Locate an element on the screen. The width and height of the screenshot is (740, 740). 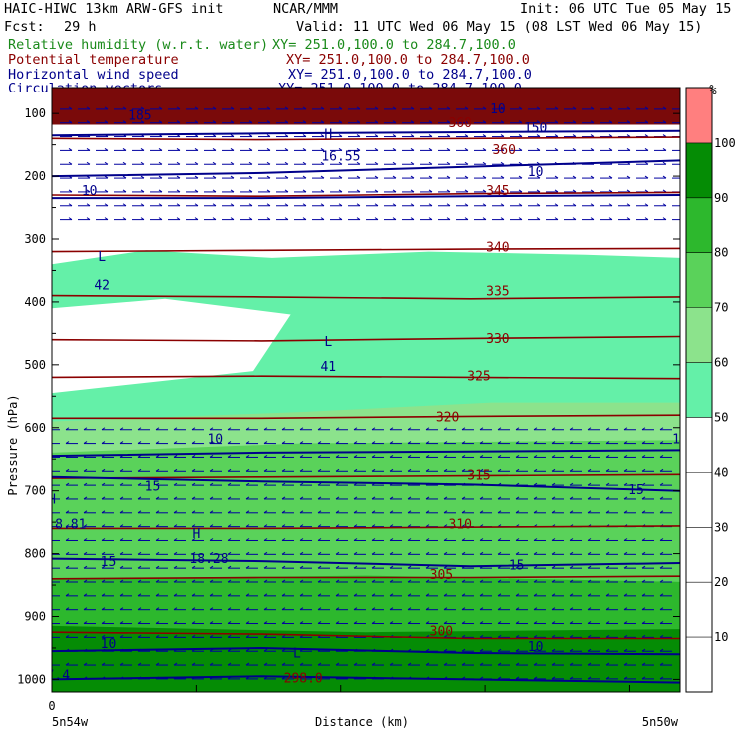
fcst-value: 29 h is located at coordinates (80, 27).